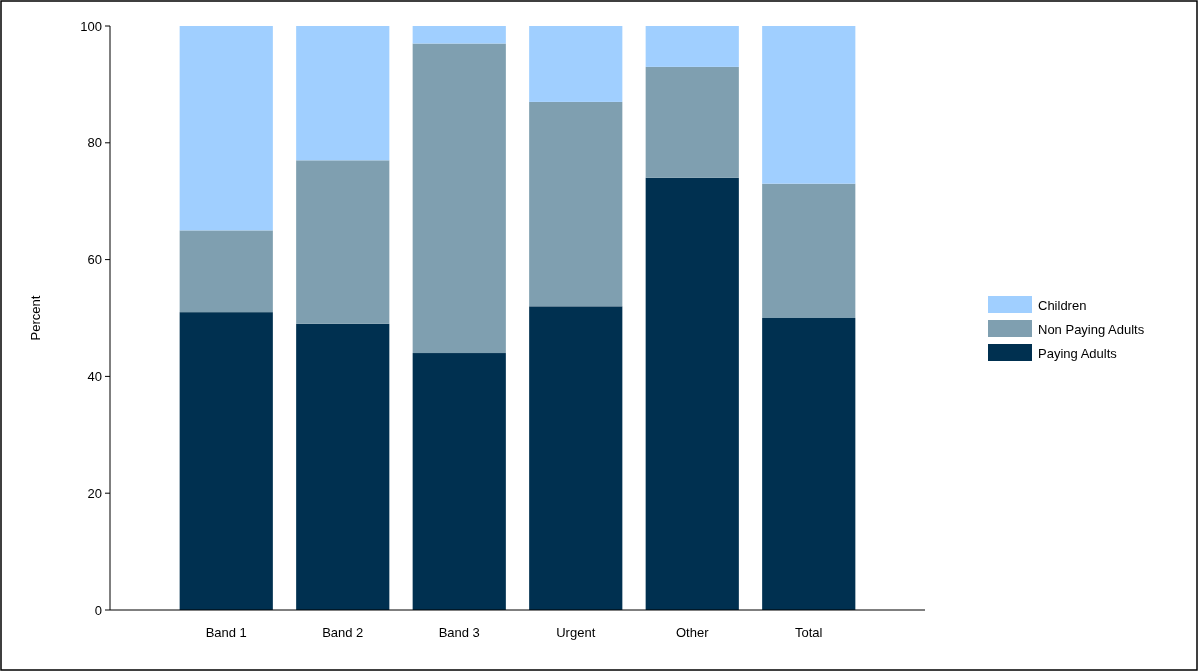  I want to click on y-tick-label: 80, so click(94, 143).